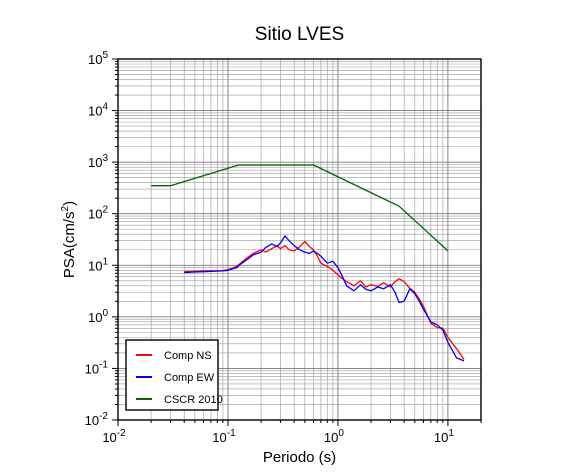 This screenshot has width=586, height=475. What do you see at coordinates (299, 34) in the screenshot?
I see `chart-title: Sitio LVES` at bounding box center [299, 34].